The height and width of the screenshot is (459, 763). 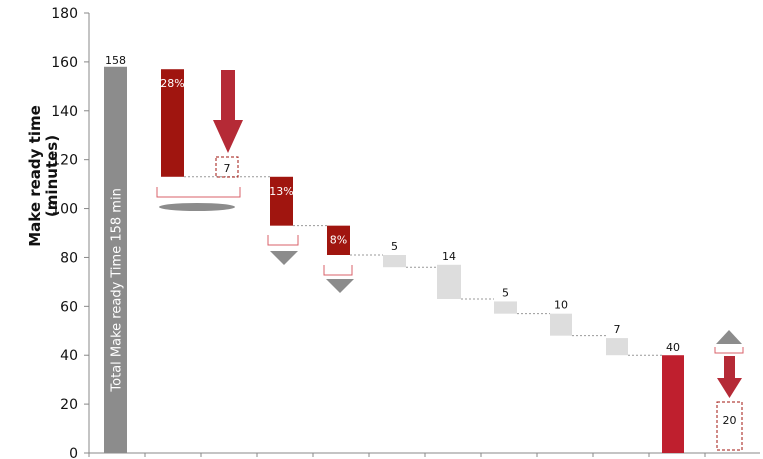 What do you see at coordinates (117, 290) in the screenshot?
I see `total-bar-vertical-label: Total Make ready Time 158 min` at bounding box center [117, 290].